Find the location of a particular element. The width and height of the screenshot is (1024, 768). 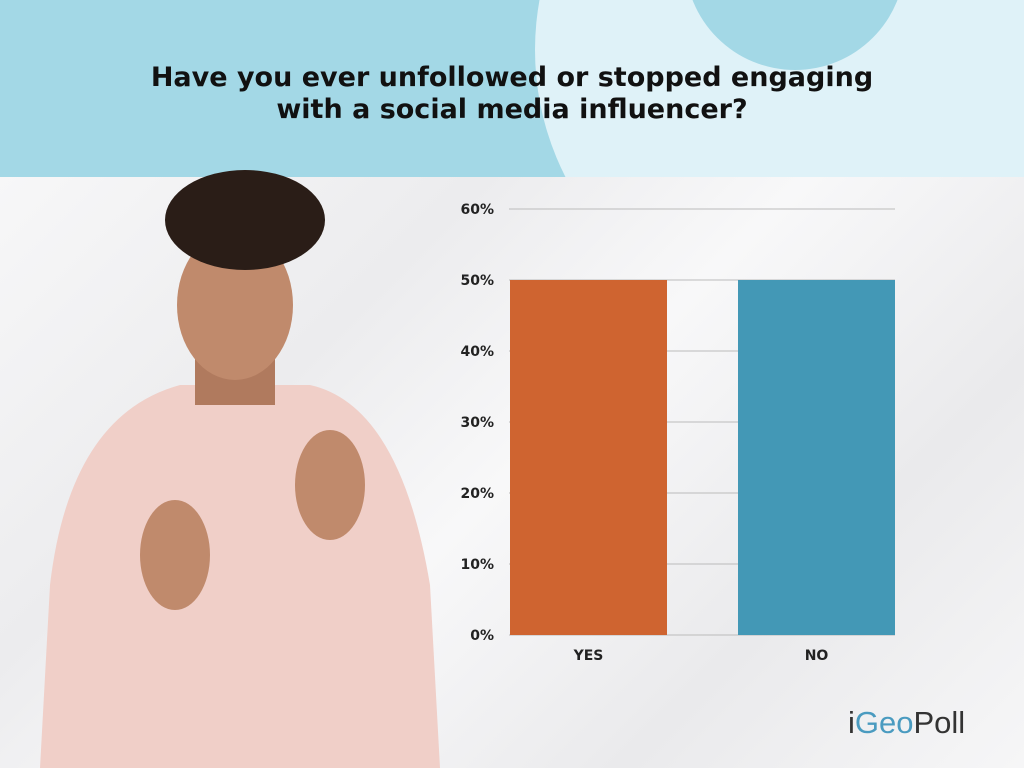

x-tick-label: YES is located at coordinates (588, 656).